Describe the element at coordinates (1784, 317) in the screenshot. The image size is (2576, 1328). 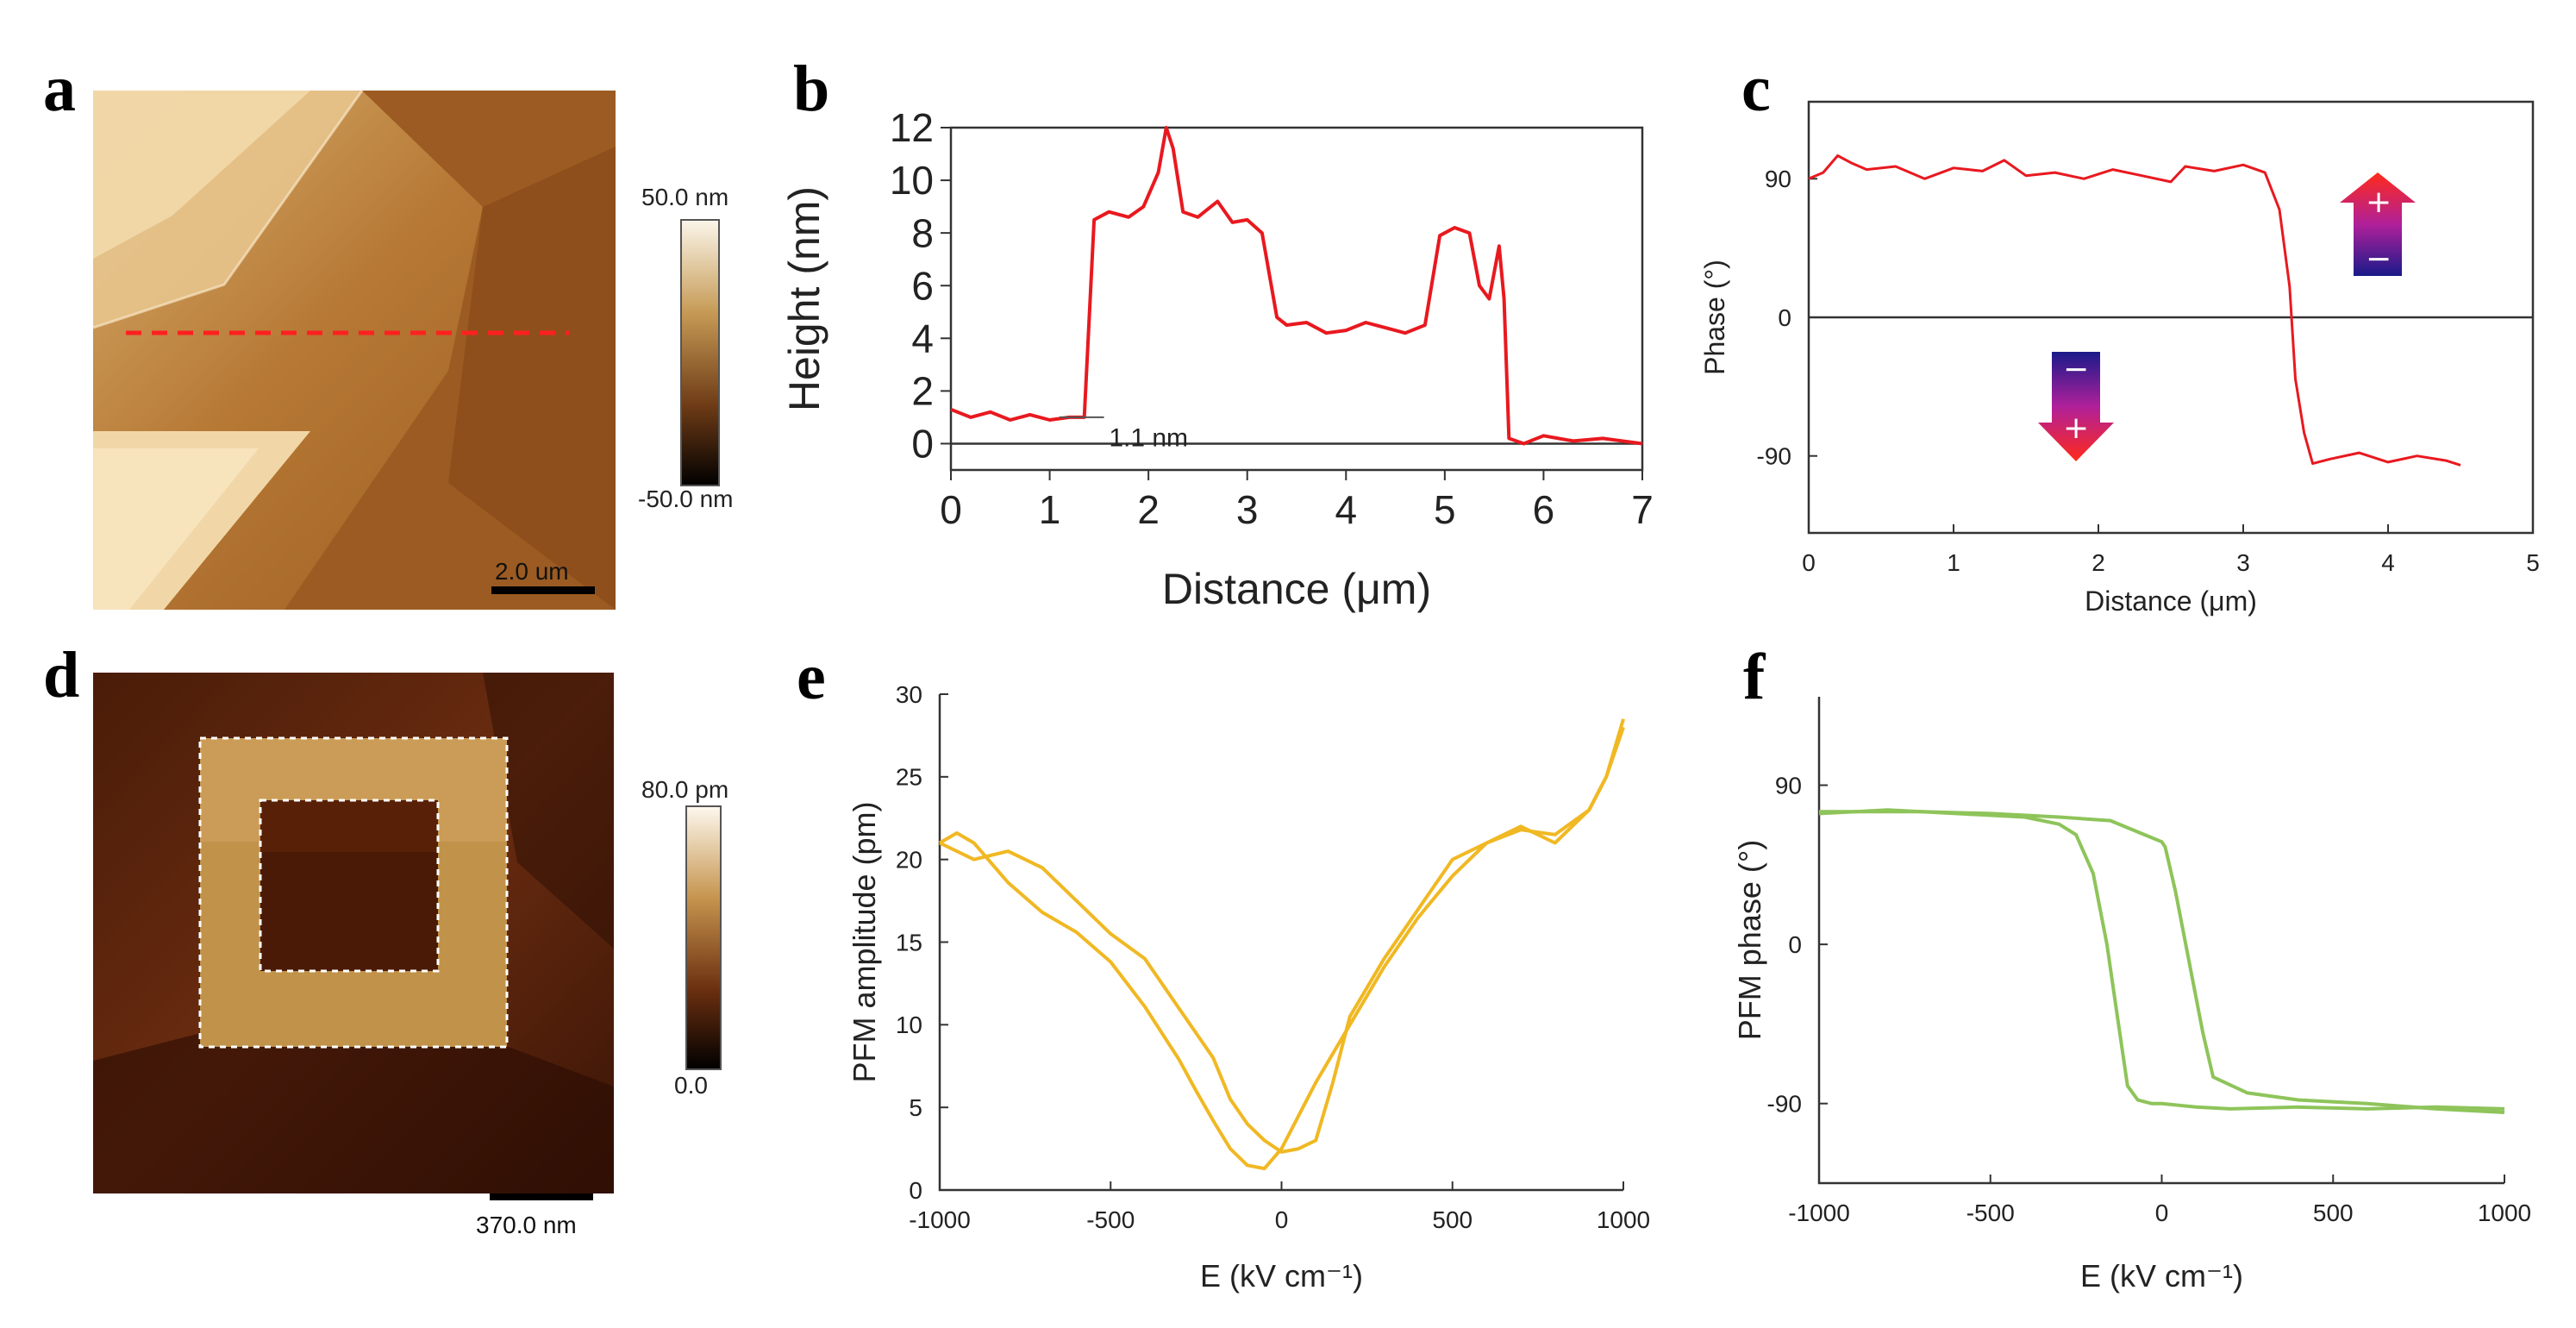
I see `y-tick-label-c: 0` at that location.